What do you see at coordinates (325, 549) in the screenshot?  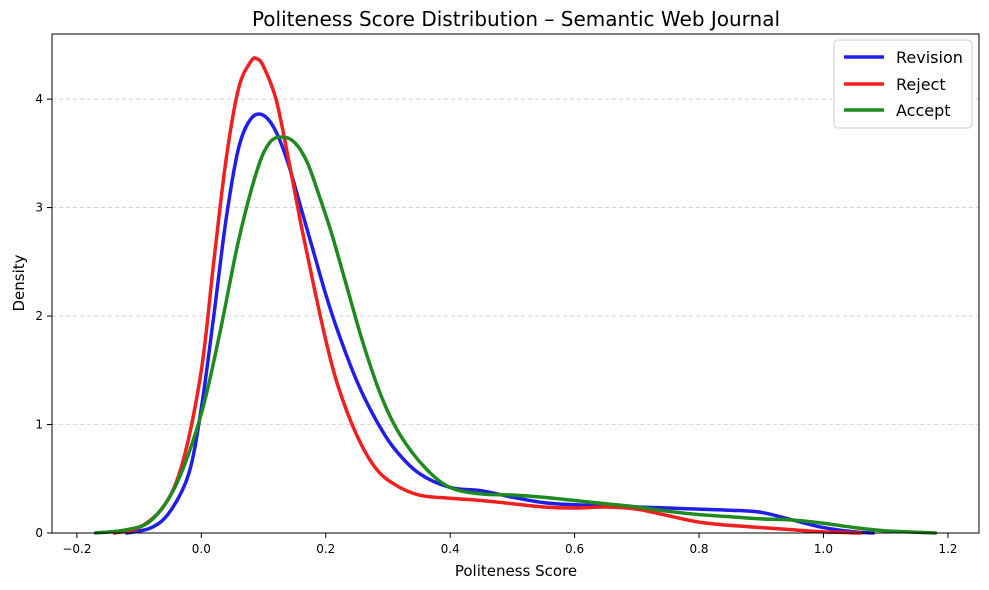 I see `x-tick-label: 0.2` at bounding box center [325, 549].